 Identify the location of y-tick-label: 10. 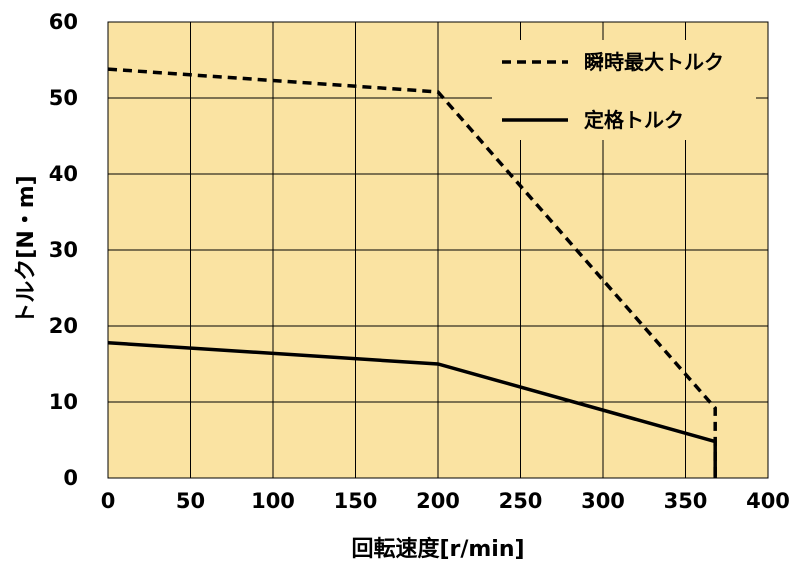
(63, 402).